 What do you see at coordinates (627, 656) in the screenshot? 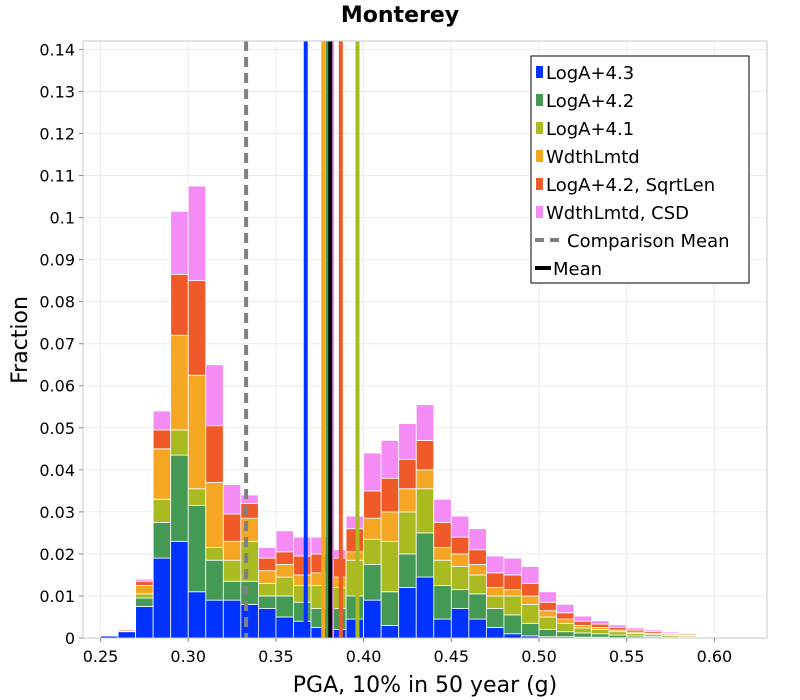
I see `x-tick-label: 0.55` at bounding box center [627, 656].